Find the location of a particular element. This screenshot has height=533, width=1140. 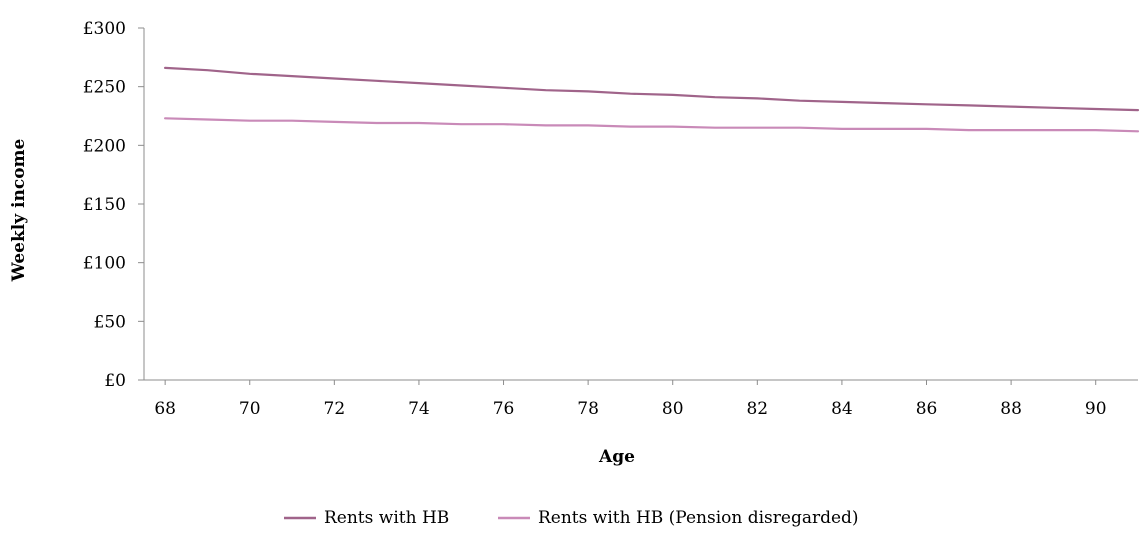

y-tick-label: £50 is located at coordinates (110, 322).